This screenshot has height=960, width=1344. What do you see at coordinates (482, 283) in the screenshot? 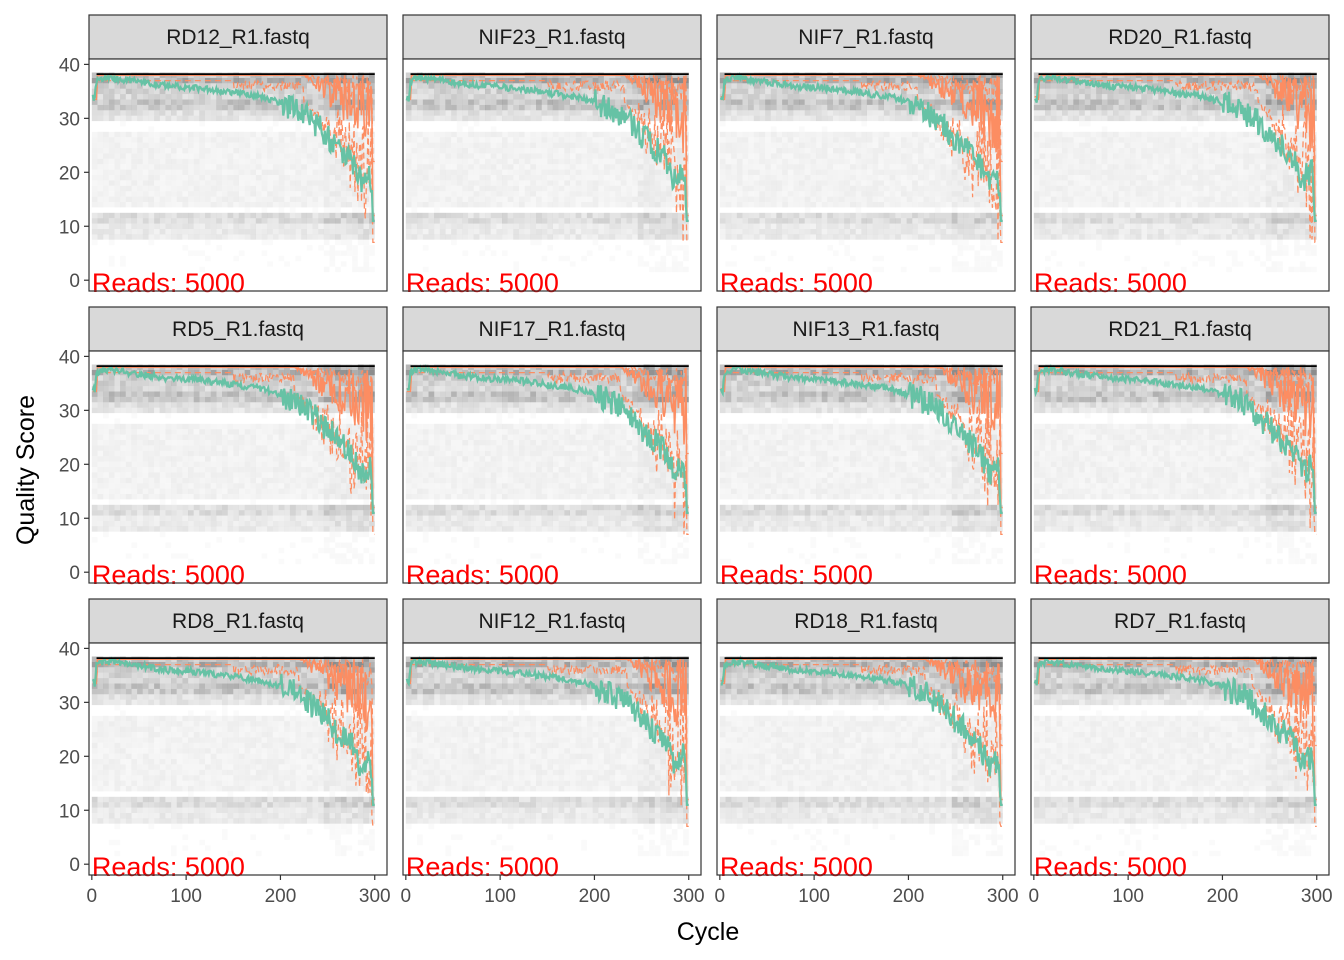
I see `reads-count-label: Reads: 5000` at bounding box center [482, 283].